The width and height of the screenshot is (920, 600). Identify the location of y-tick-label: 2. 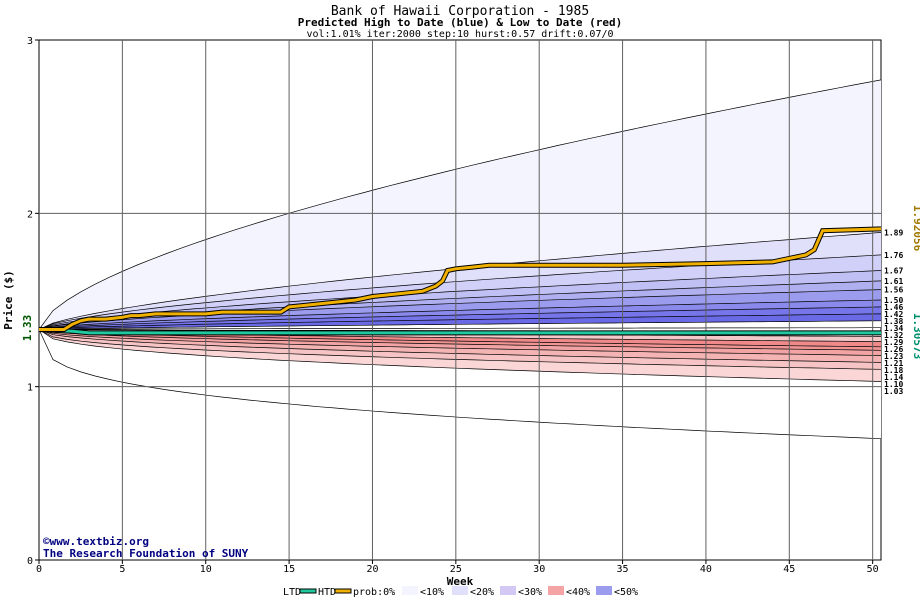
(30, 214).